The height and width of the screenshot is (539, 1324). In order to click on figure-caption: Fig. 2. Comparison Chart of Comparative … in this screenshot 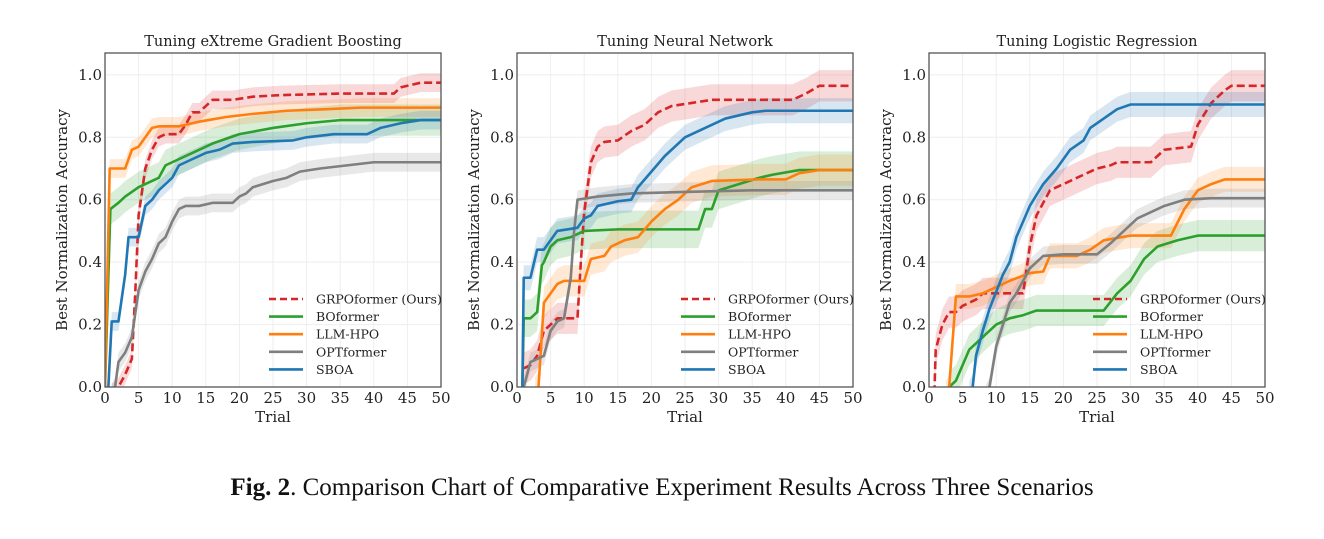, I will do `click(662, 488)`.